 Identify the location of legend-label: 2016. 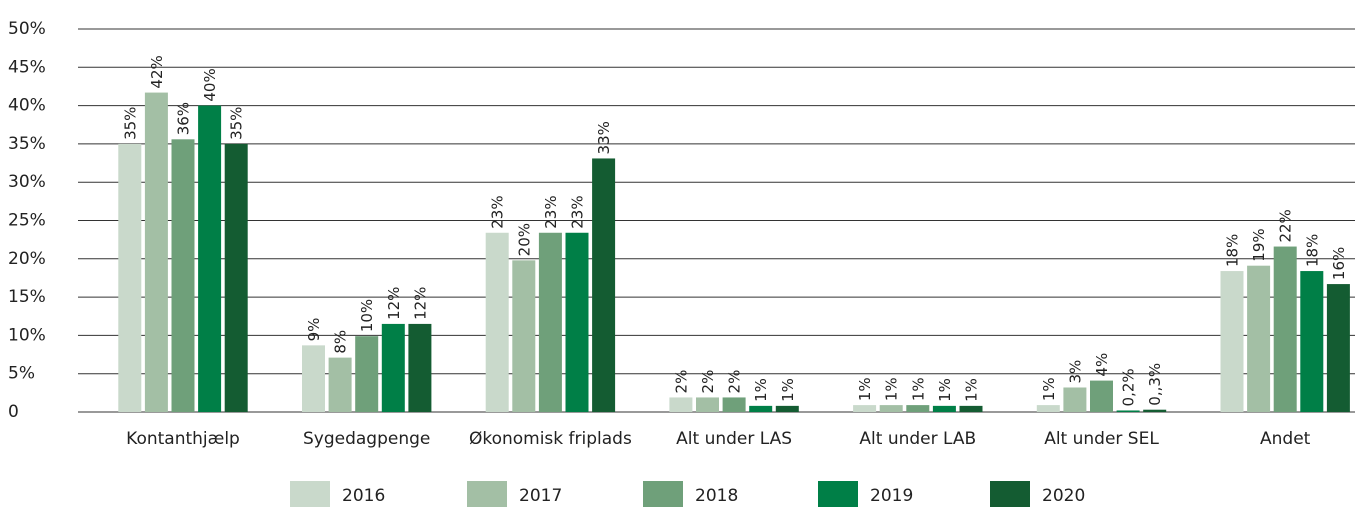
(363, 496).